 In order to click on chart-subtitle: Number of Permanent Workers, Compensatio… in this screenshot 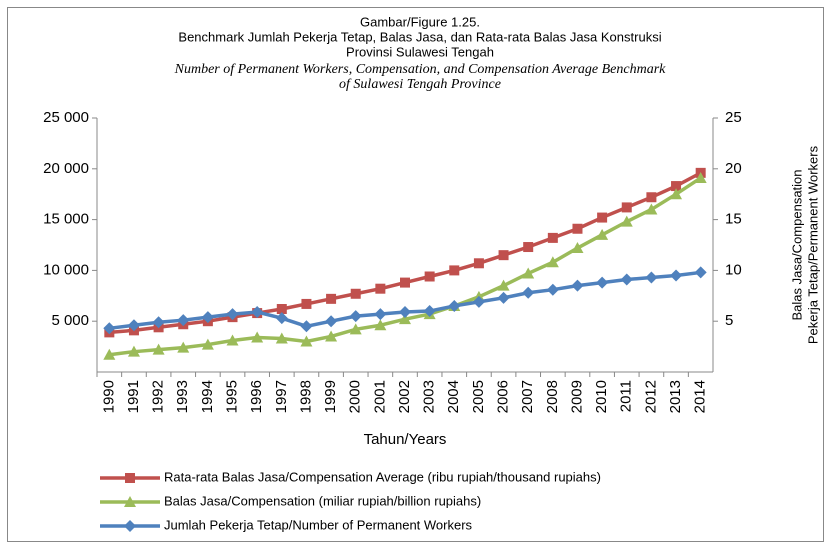, I will do `click(420, 69)`.